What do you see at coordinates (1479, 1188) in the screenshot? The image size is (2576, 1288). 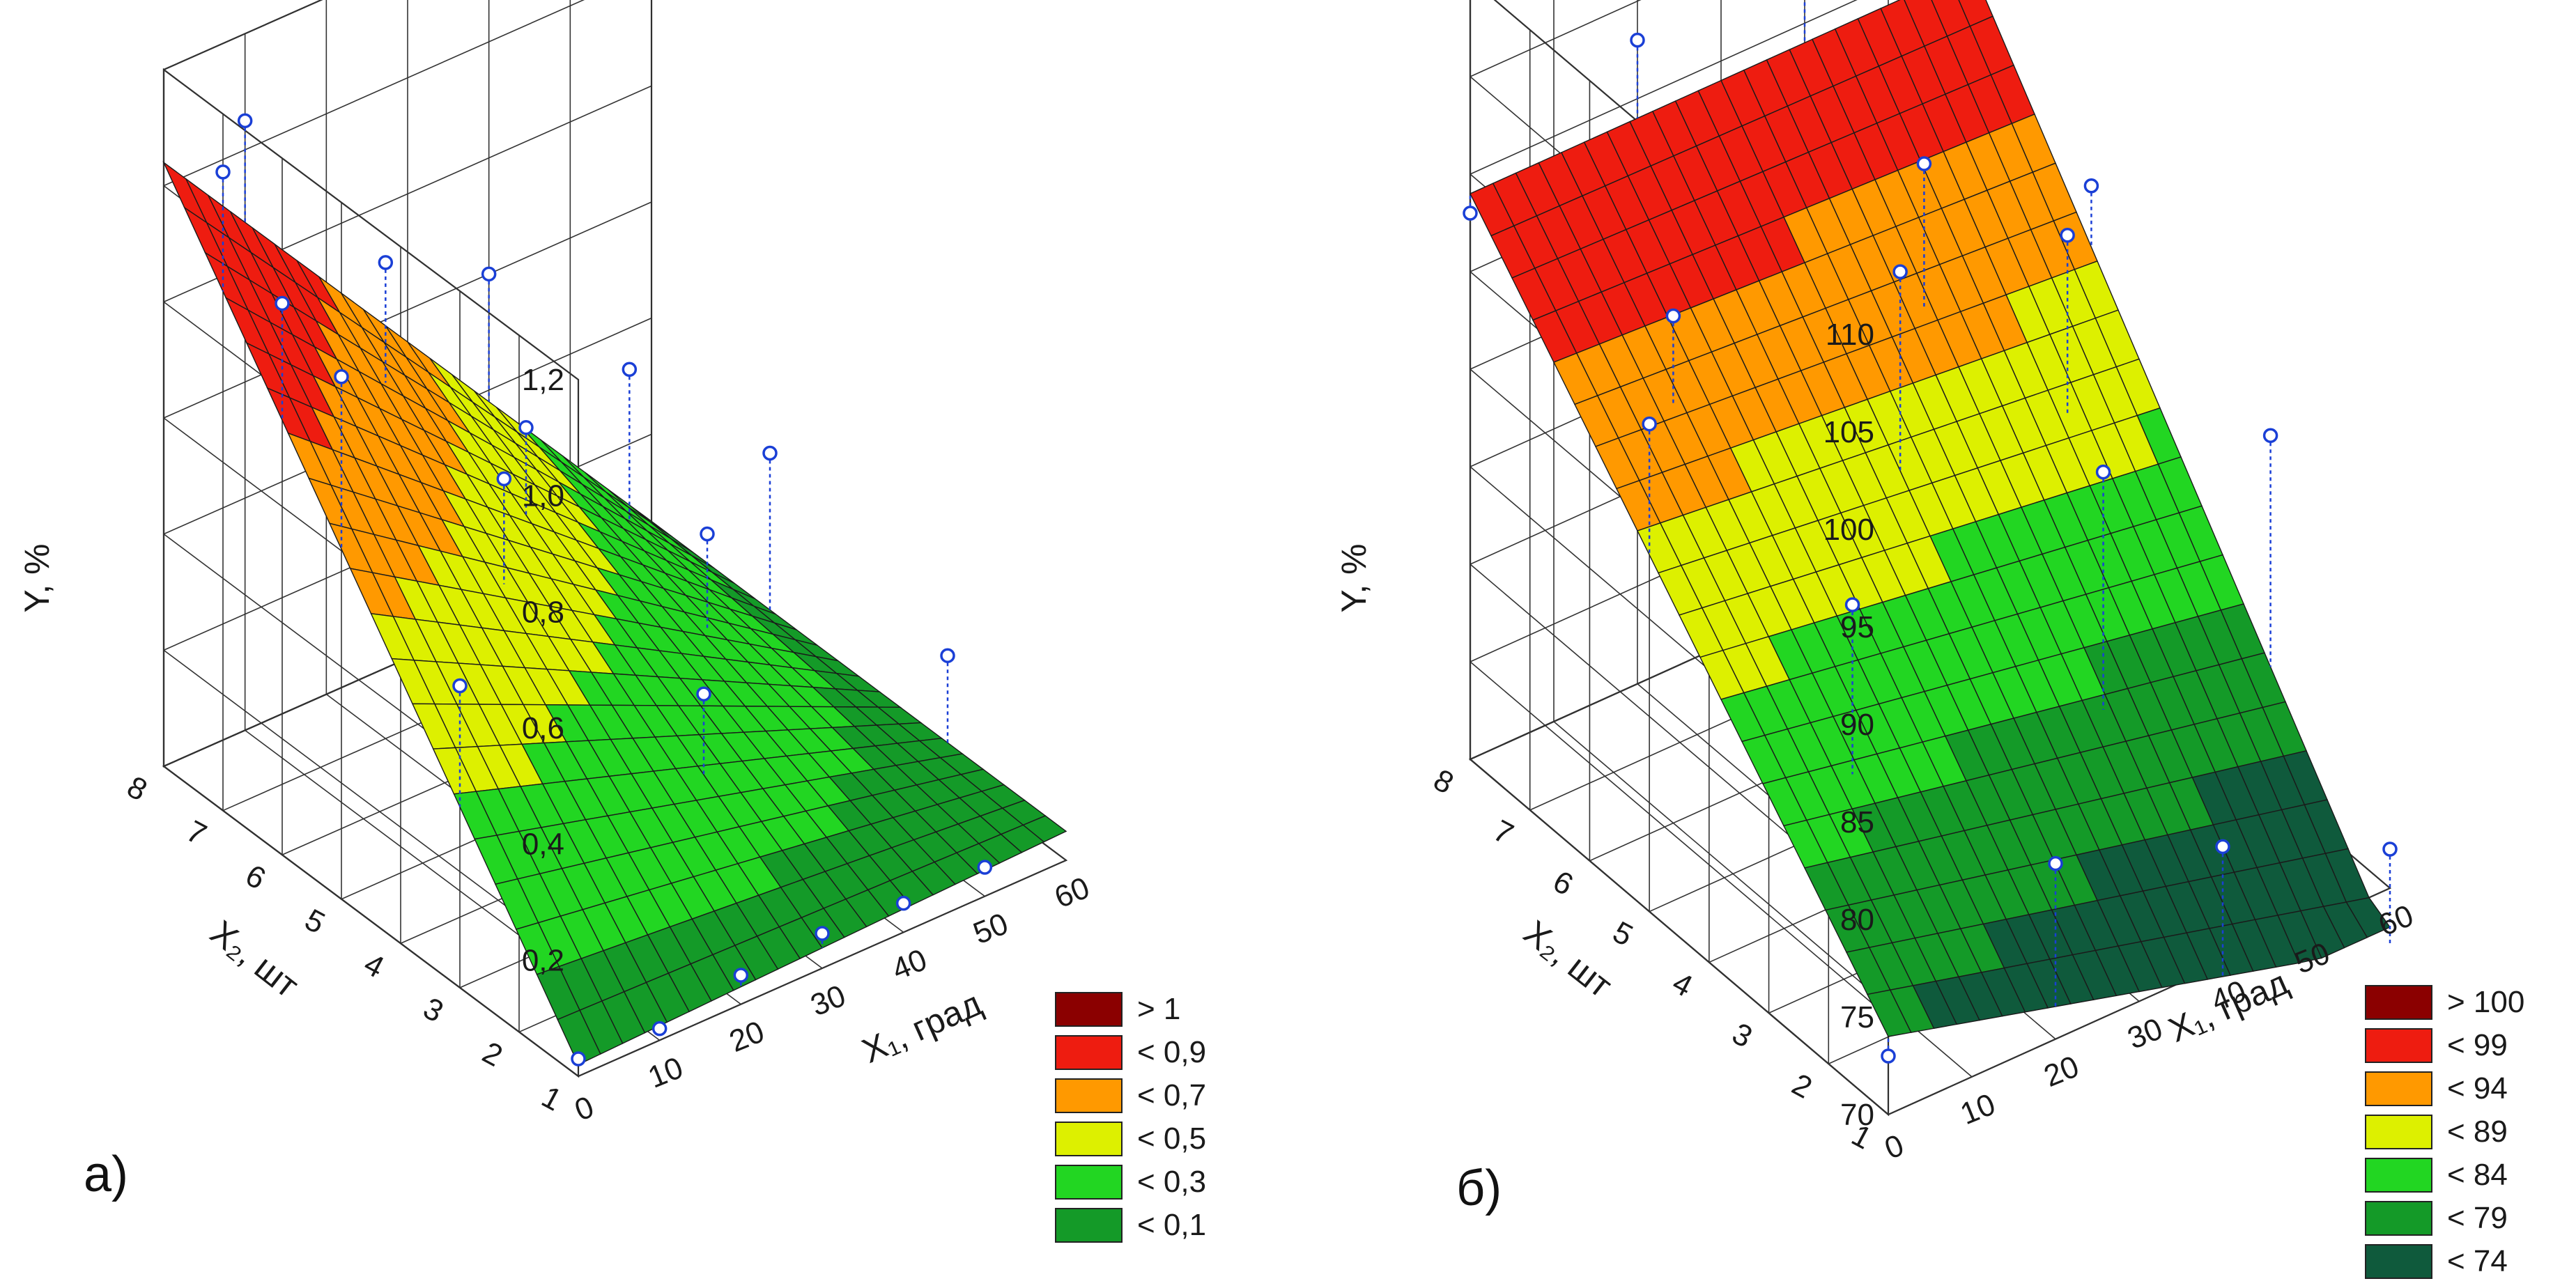 I see `panel-label: б)` at bounding box center [1479, 1188].